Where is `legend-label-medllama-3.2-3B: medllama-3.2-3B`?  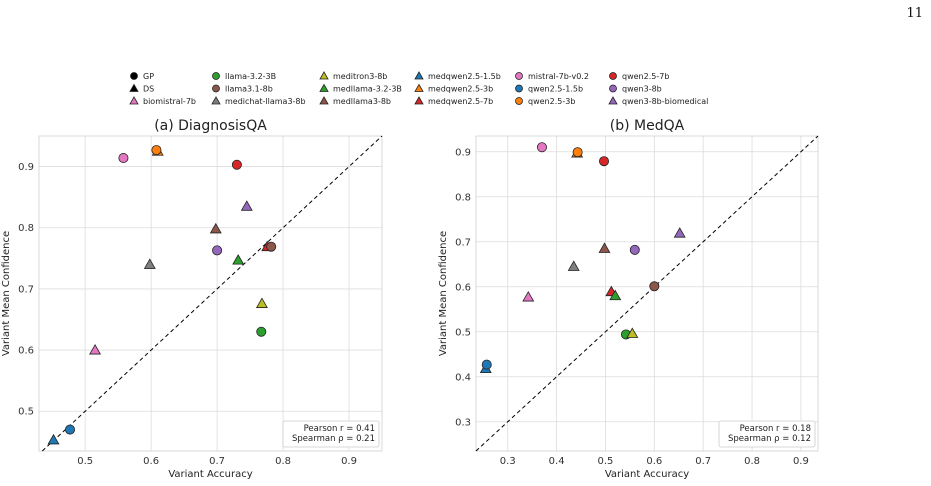
legend-label-medllama-3.2-3B: medllama-3.2-3B is located at coordinates (367, 89).